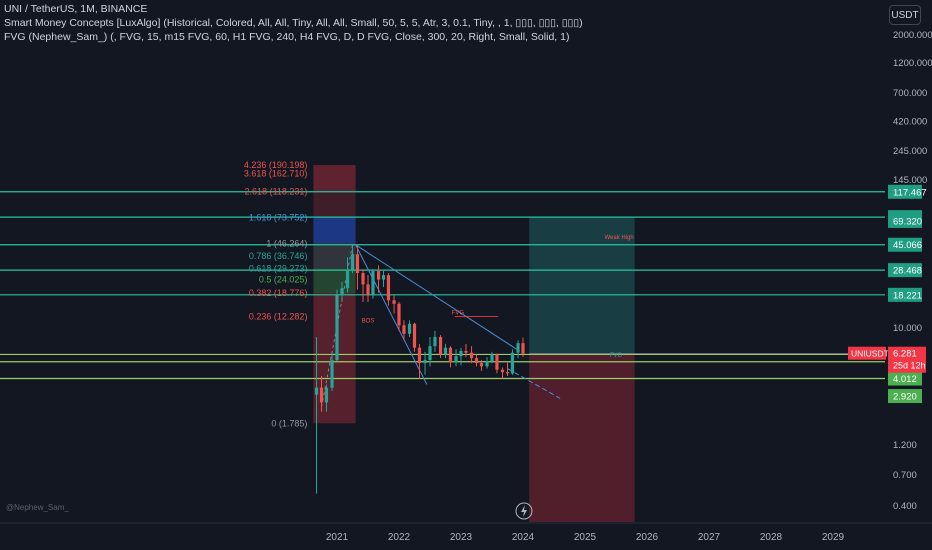 This screenshot has width=932, height=550. I want to click on annotation-2: Weak High, so click(618, 238).